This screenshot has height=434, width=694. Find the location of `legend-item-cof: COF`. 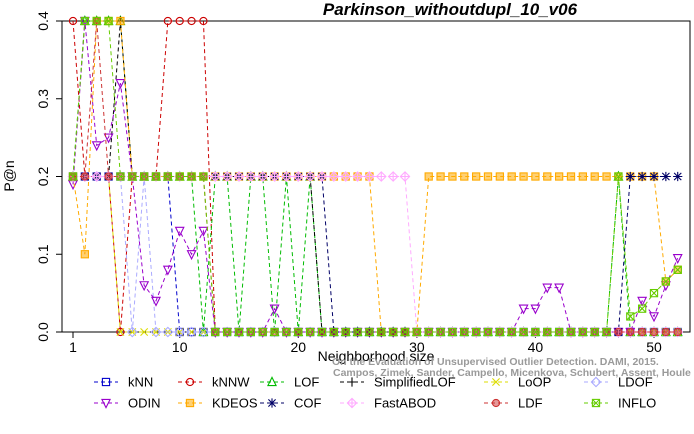

legend-item-cof: COF is located at coordinates (291, 403).